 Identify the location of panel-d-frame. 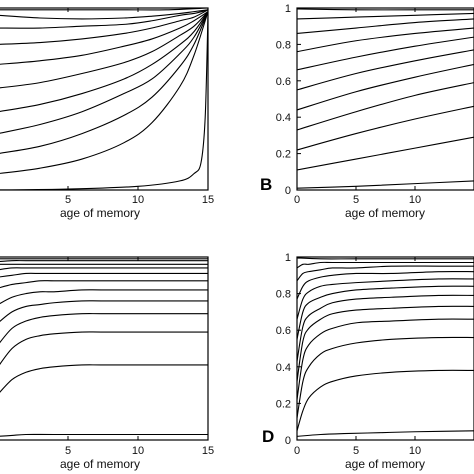
(385, 348).